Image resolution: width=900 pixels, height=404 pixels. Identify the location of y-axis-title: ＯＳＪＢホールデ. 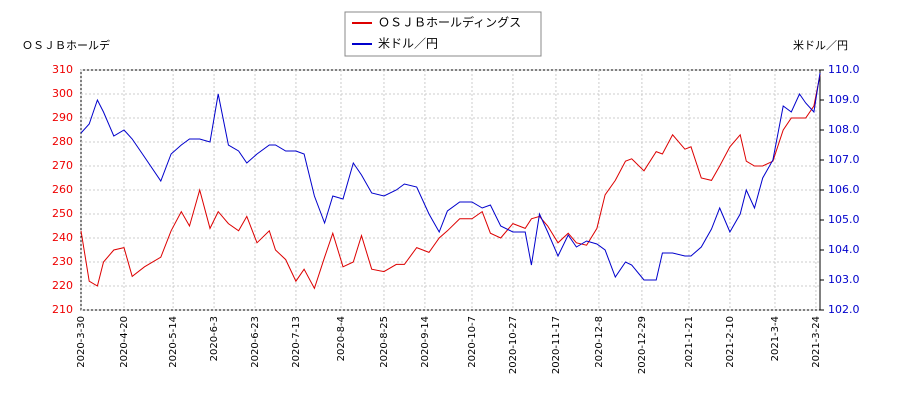
(66, 45).